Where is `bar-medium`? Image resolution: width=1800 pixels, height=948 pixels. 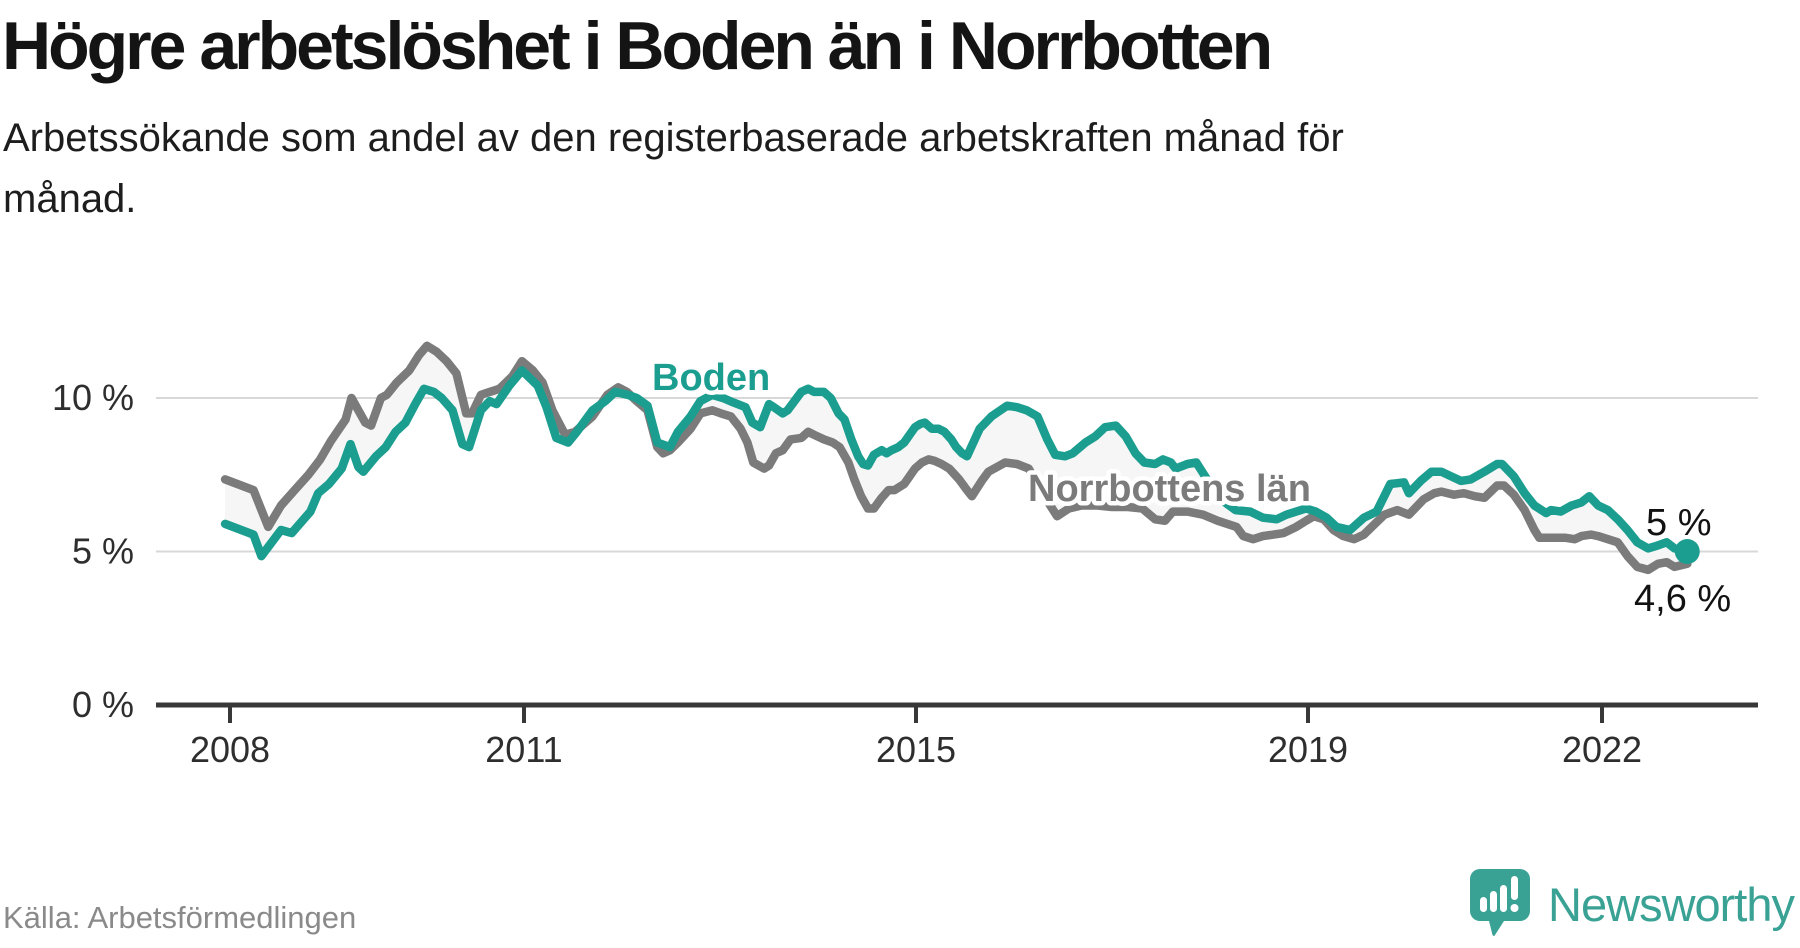
bar-medium is located at coordinates (1494, 901).